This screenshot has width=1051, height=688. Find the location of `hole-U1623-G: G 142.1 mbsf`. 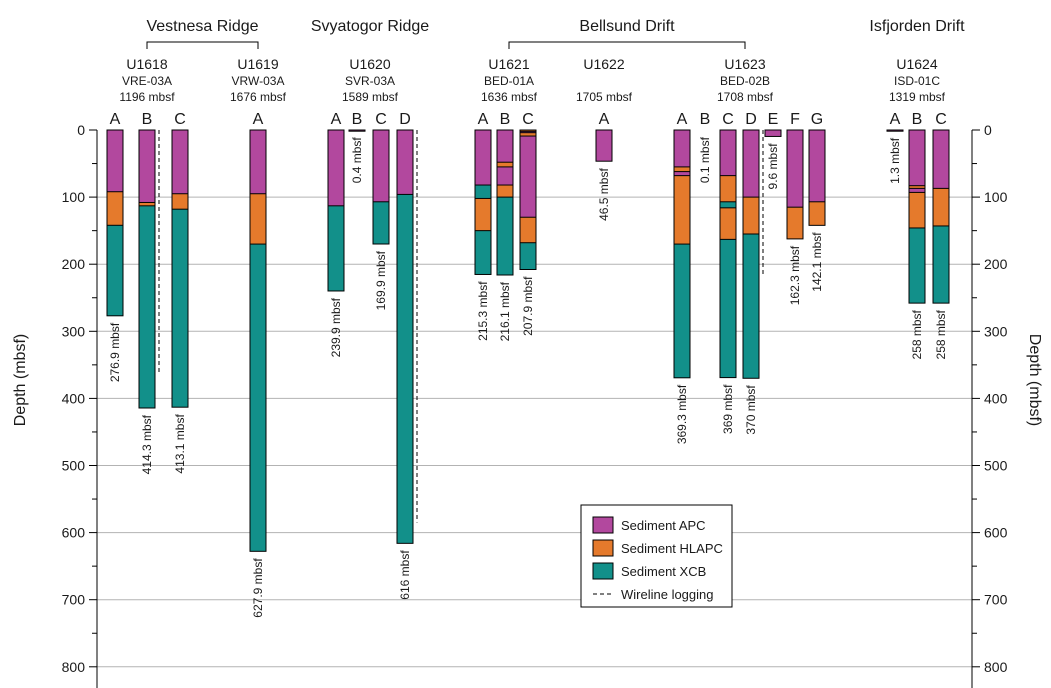

hole-U1623-G: G 142.1 mbsf is located at coordinates (817, 201).